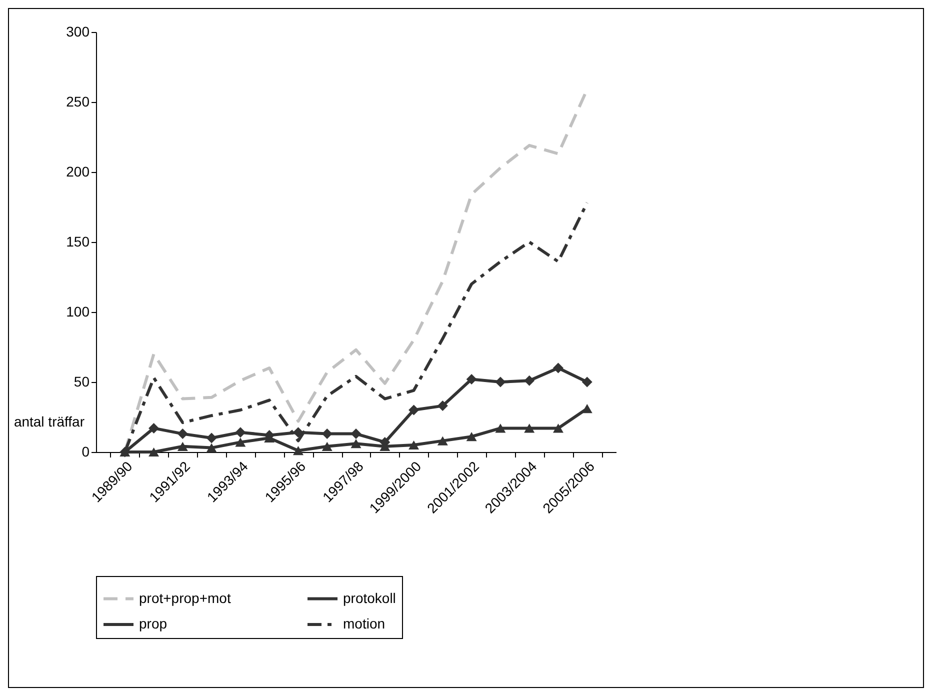  Describe the element at coordinates (86, 452) in the screenshot. I see `y-tick-label: 0` at that location.